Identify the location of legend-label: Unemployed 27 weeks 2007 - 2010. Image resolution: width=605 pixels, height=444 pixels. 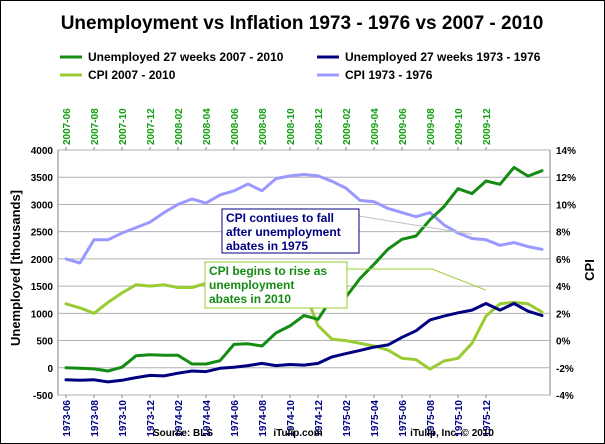
(186, 57).